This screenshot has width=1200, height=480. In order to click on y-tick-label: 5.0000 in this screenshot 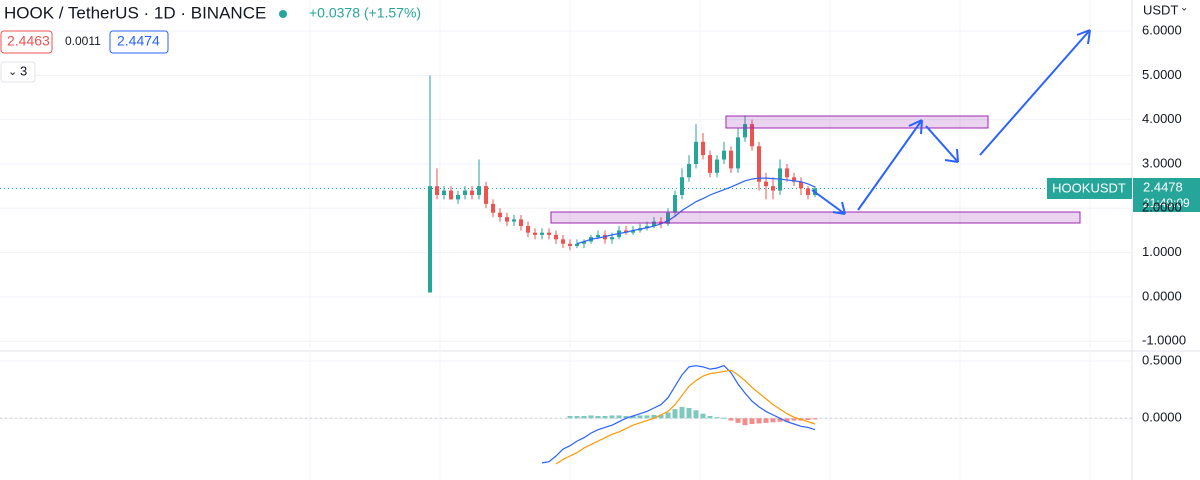, I will do `click(1162, 74)`.